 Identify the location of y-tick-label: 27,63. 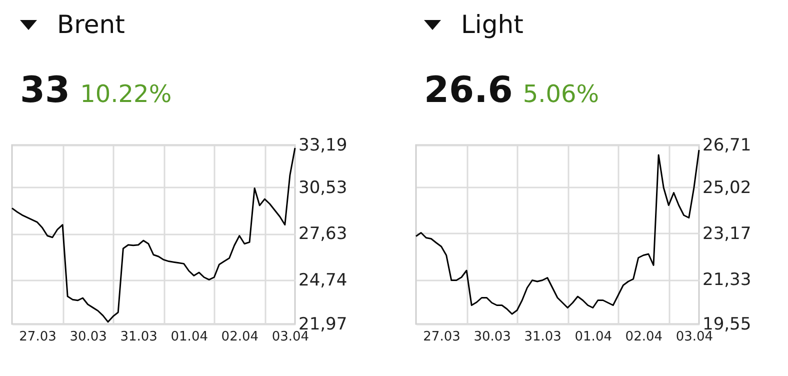
(323, 234).